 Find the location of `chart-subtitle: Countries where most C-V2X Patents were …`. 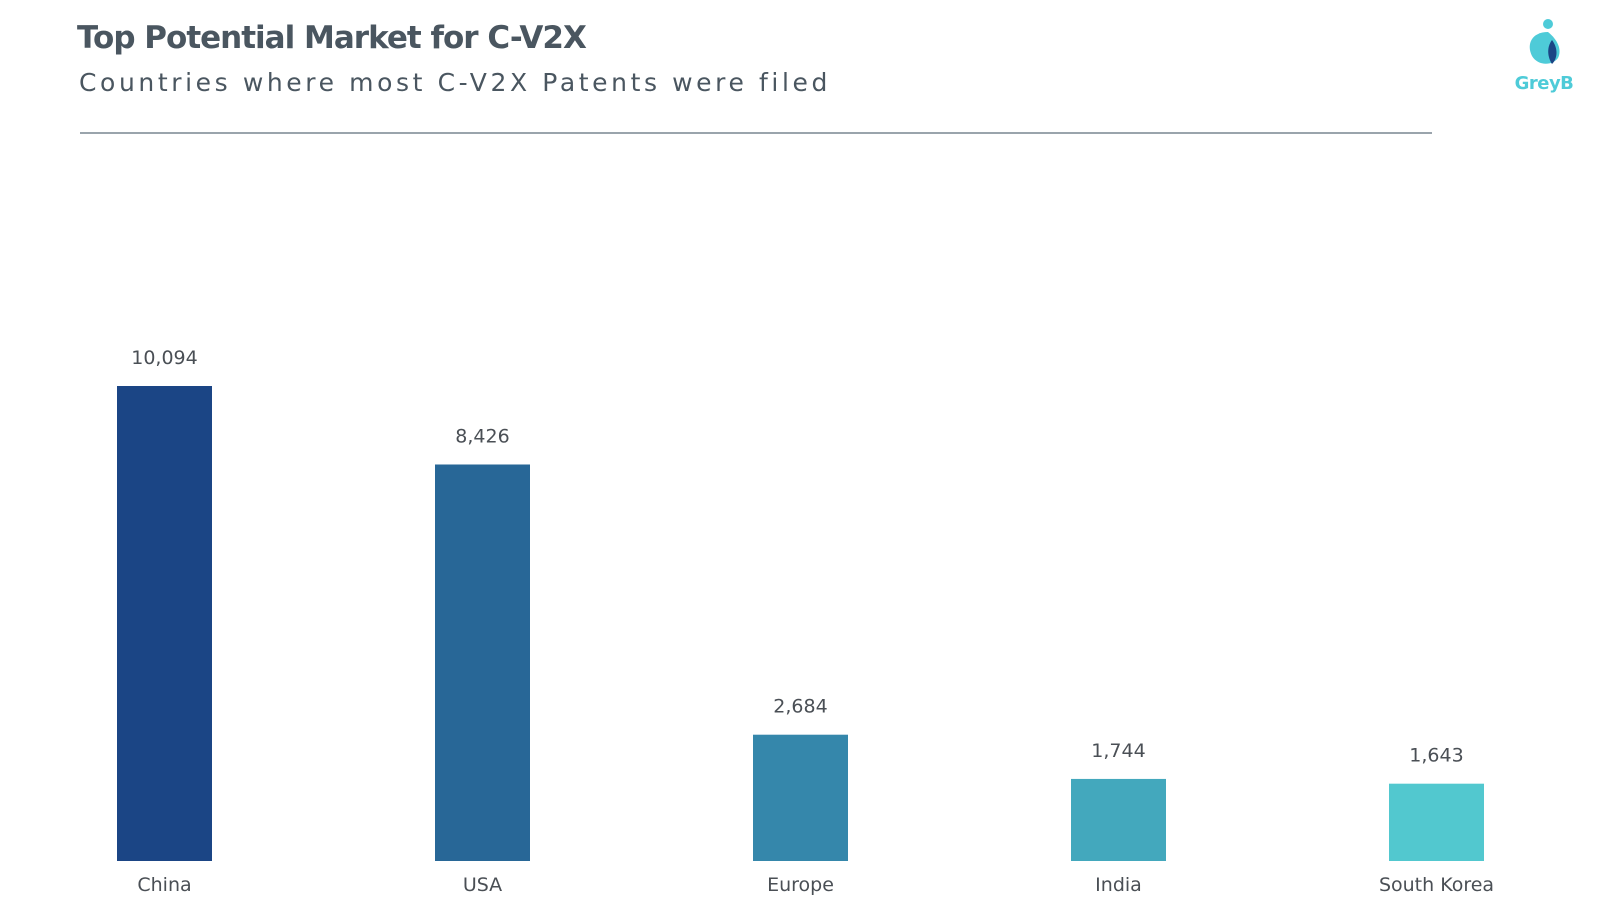

chart-subtitle: Countries where most C-V2X Patents were … is located at coordinates (455, 82).